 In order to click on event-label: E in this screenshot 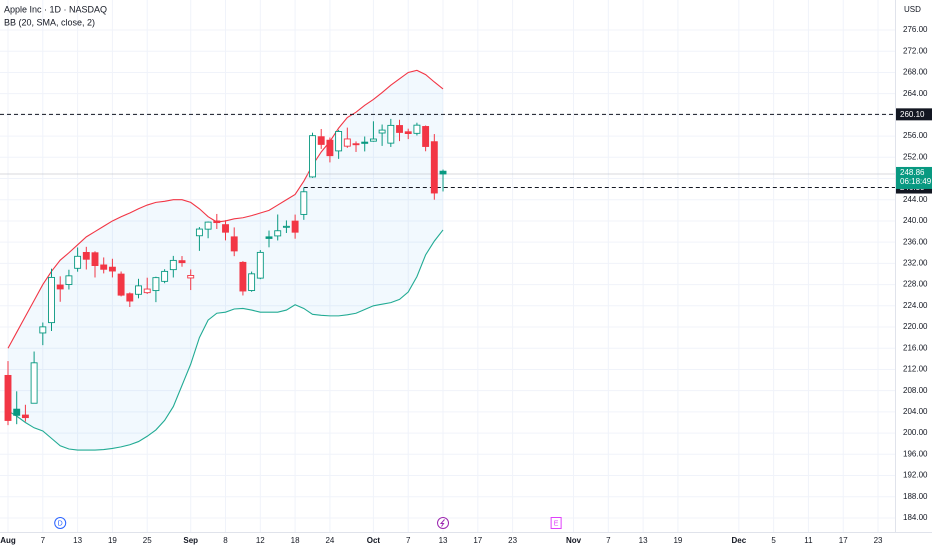, I will do `click(556, 523)`.